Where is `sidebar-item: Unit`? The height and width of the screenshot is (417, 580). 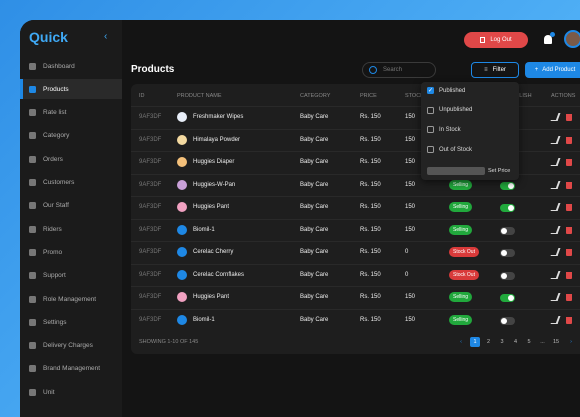 sidebar-item: Unit is located at coordinates (71, 392).